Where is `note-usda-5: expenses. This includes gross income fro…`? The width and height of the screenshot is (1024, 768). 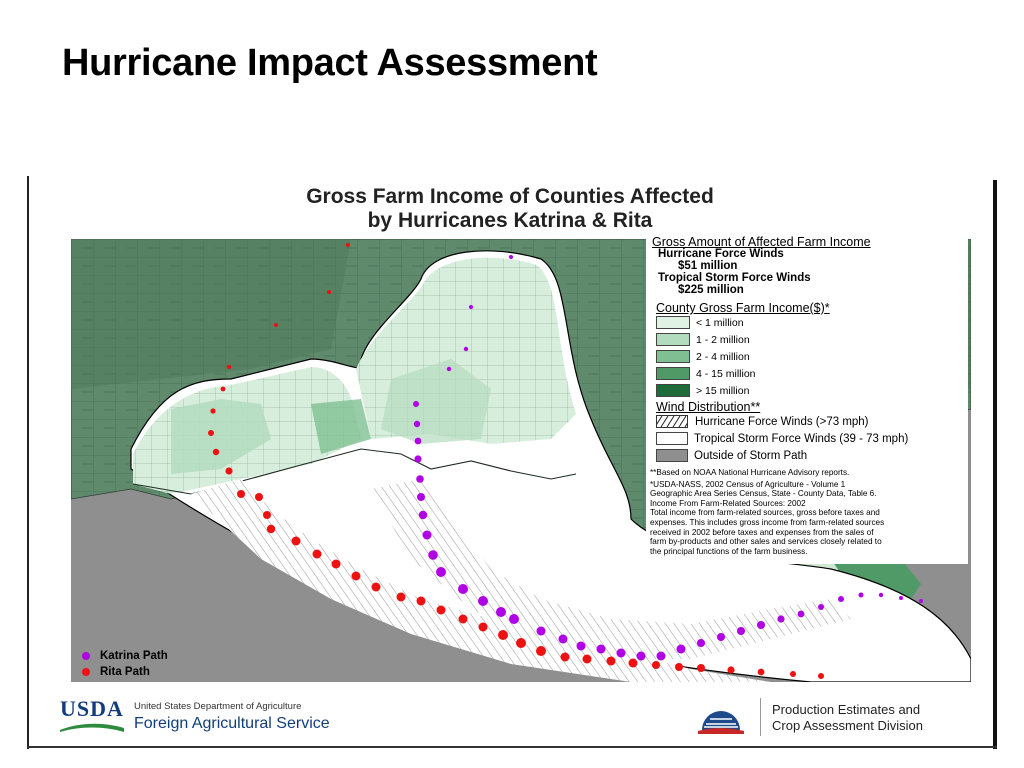 note-usda-5: expenses. This includes gross income fro… is located at coordinates (767, 522).